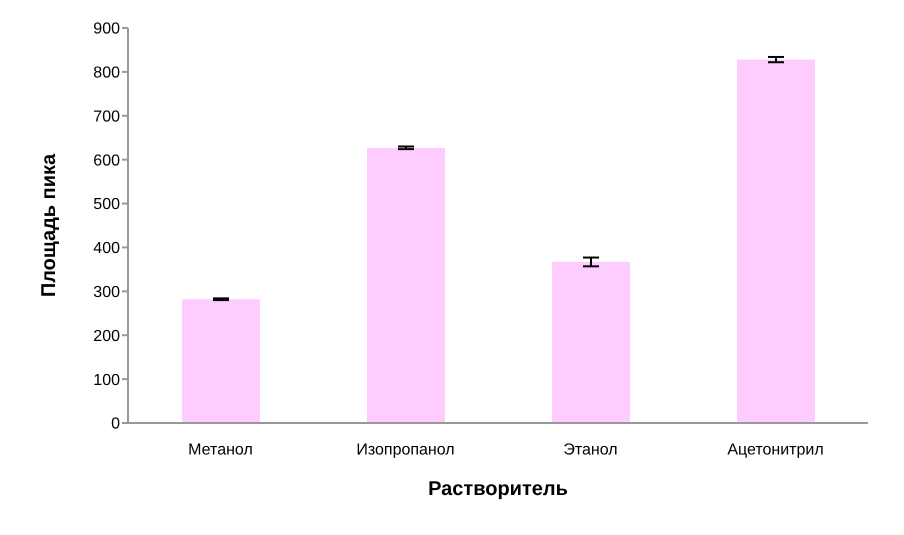 Image resolution: width=904 pixels, height=535 pixels. I want to click on x-tick-label: Этанол, so click(590, 449).